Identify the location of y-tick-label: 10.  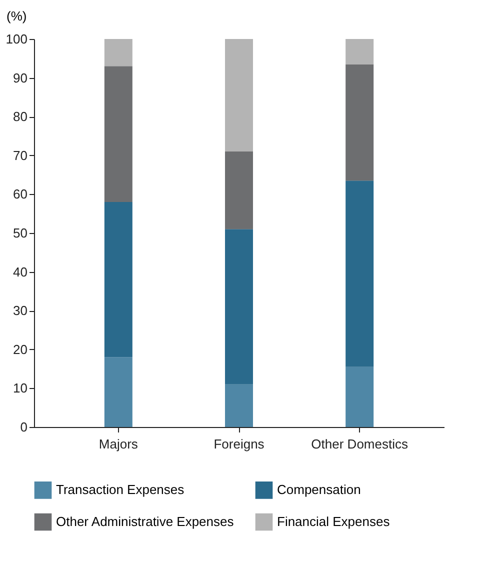
(20, 388).